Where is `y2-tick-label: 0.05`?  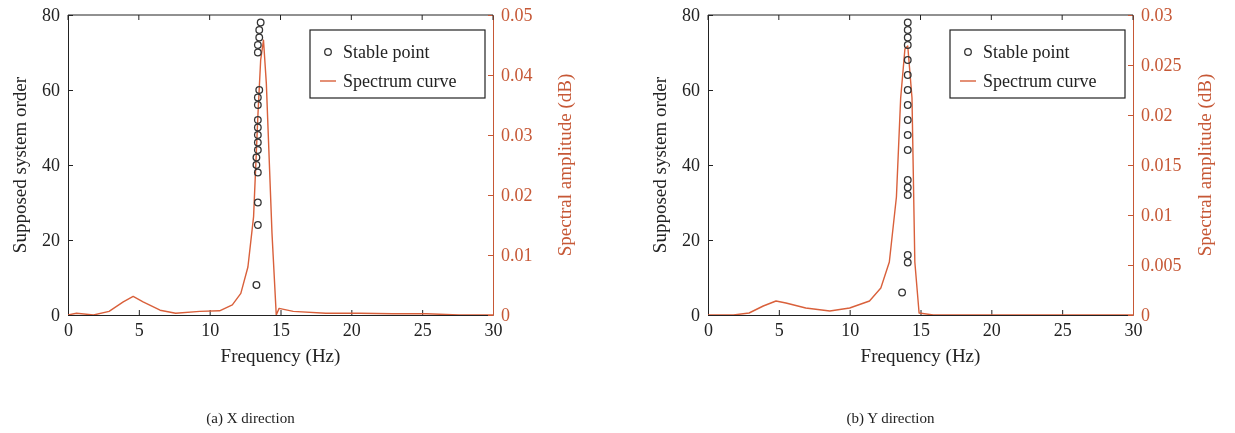 y2-tick-label: 0.05 is located at coordinates (517, 15).